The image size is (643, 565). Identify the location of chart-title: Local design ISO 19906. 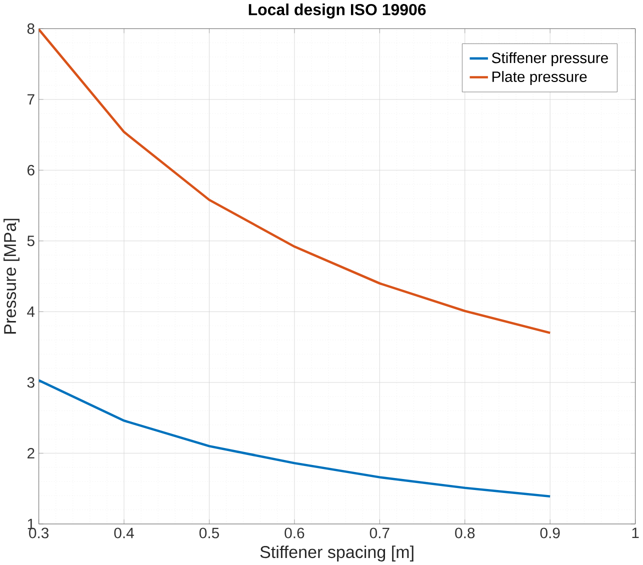
(337, 11).